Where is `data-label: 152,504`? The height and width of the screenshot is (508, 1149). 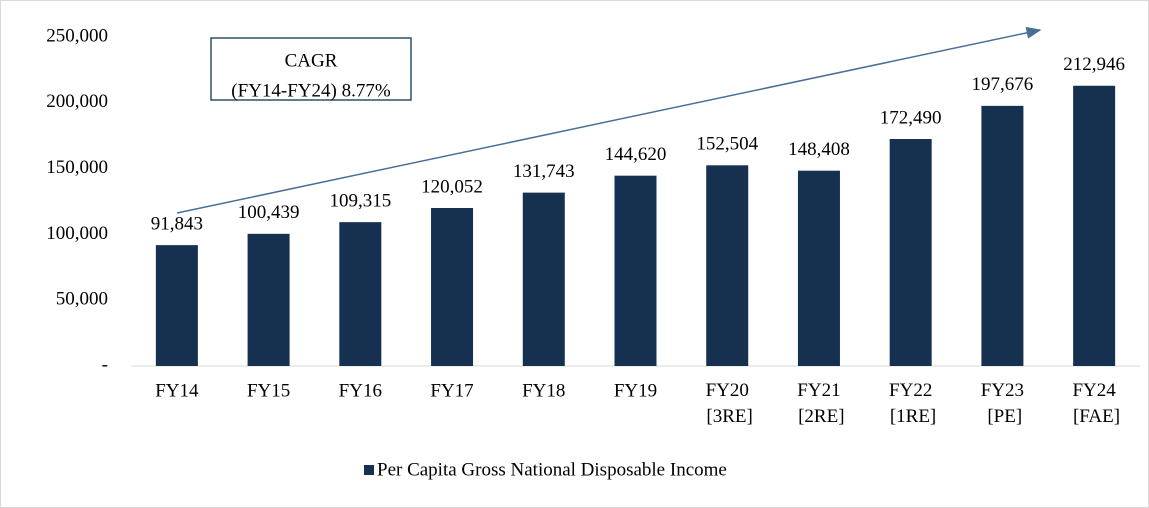
data-label: 152,504 is located at coordinates (727, 144).